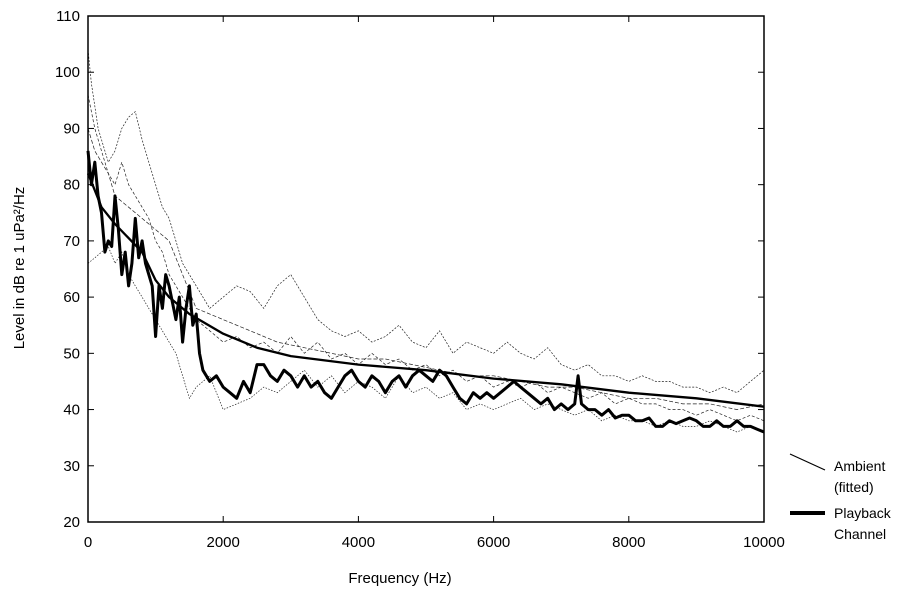  What do you see at coordinates (71, 466) in the screenshot?
I see `y-tick-label: 30` at bounding box center [71, 466].